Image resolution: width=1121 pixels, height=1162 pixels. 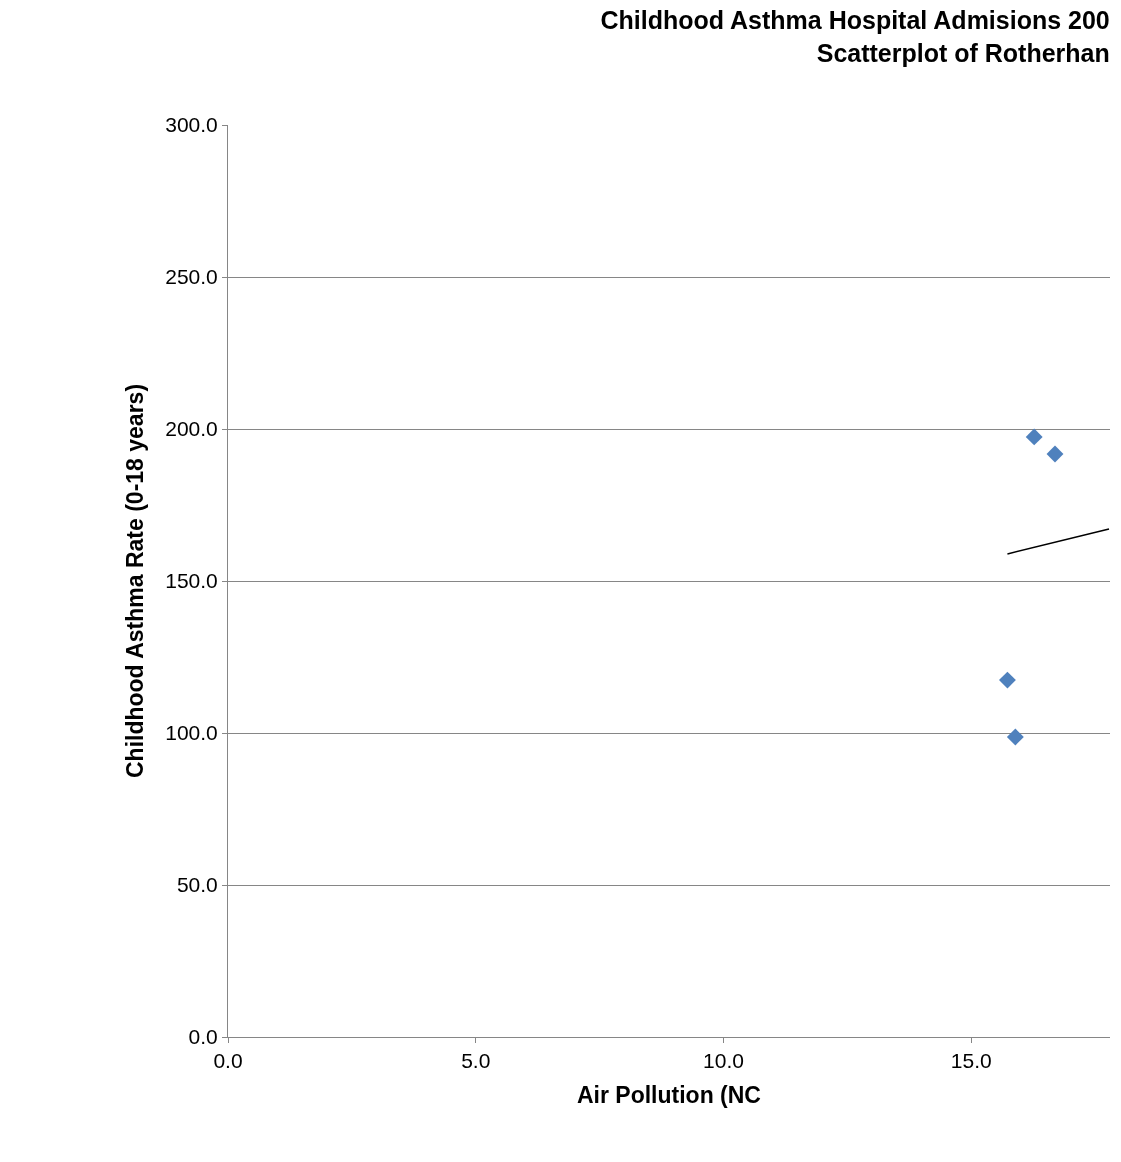 What do you see at coordinates (669, 1094) in the screenshot?
I see `x-axis-title: Air Pollution (NC` at bounding box center [669, 1094].